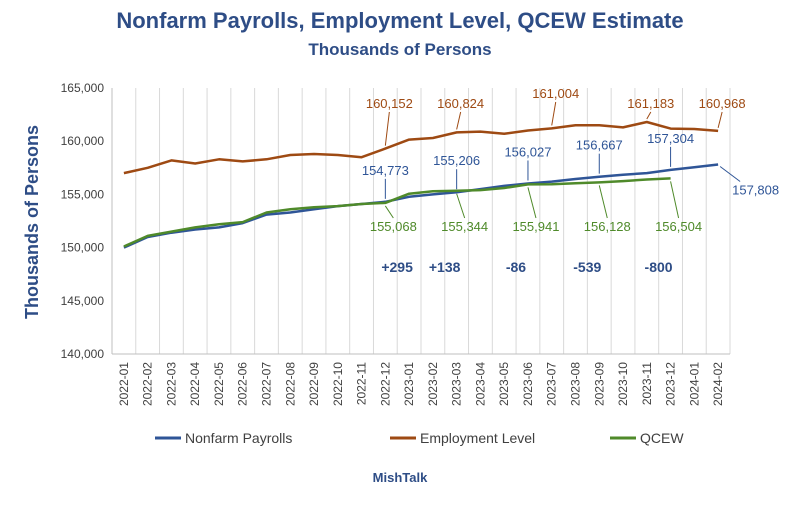  I want to click on x-tick-label: 2023-05, so click(504, 384).